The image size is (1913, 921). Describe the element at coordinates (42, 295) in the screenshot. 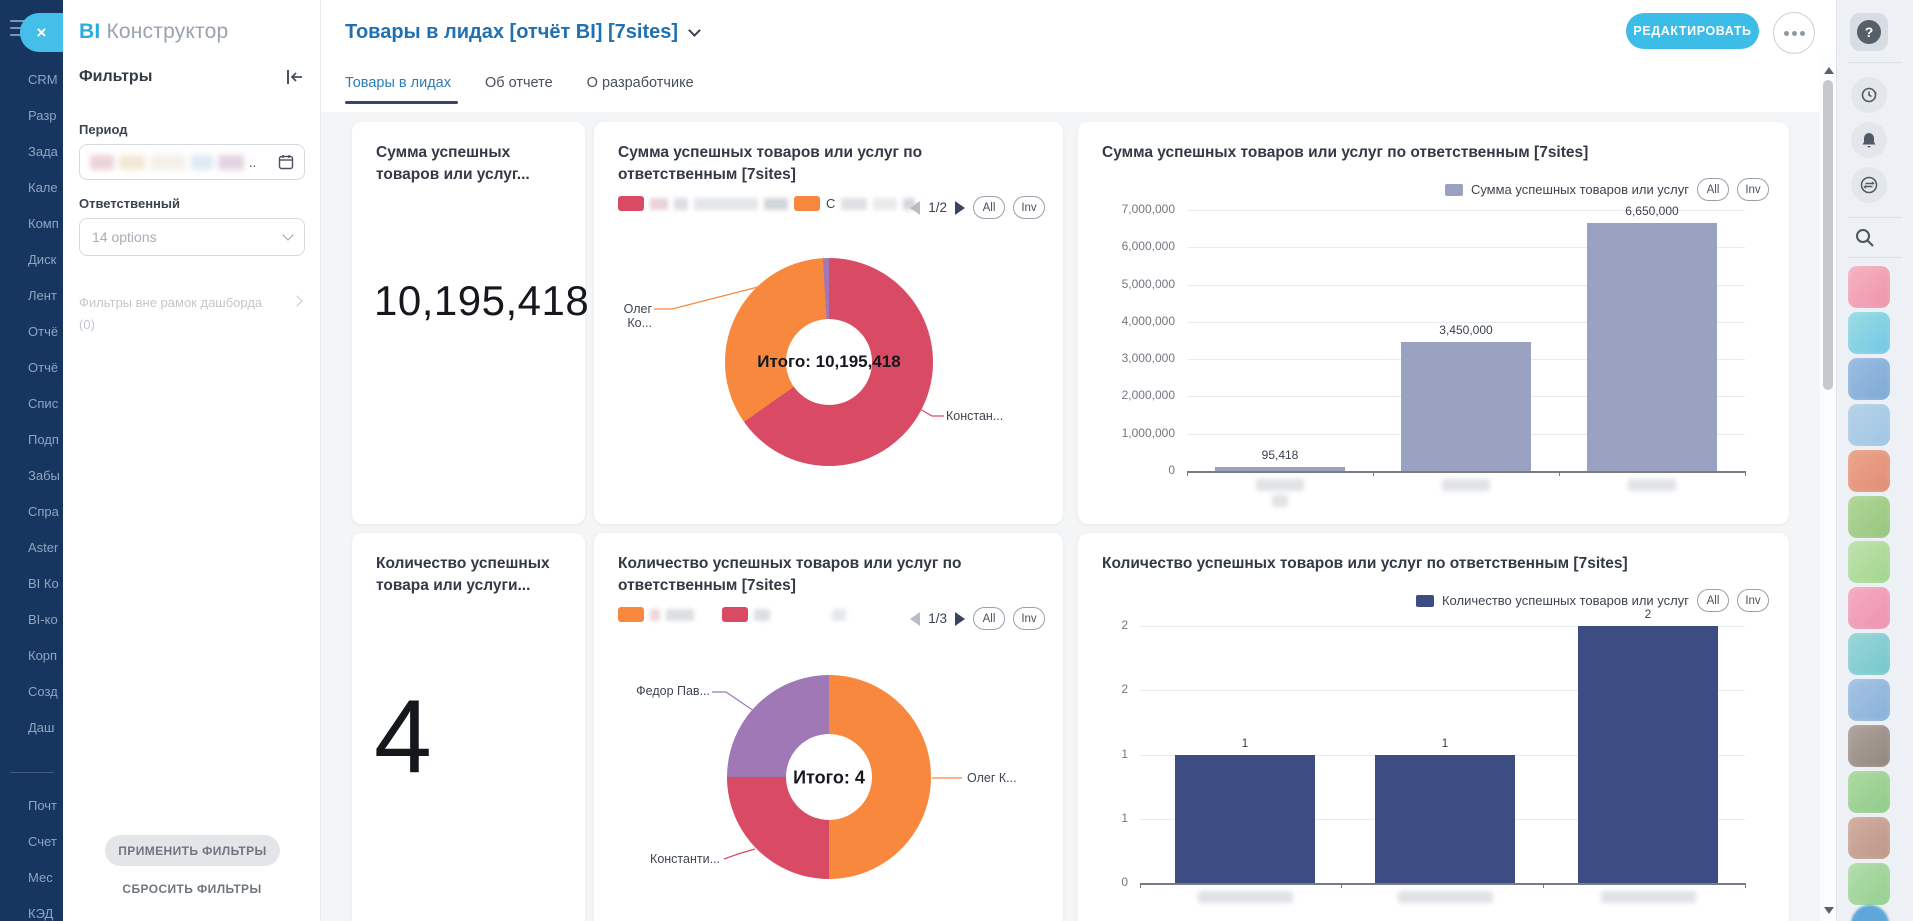

I see `sidebar-item: Лент` at that location.